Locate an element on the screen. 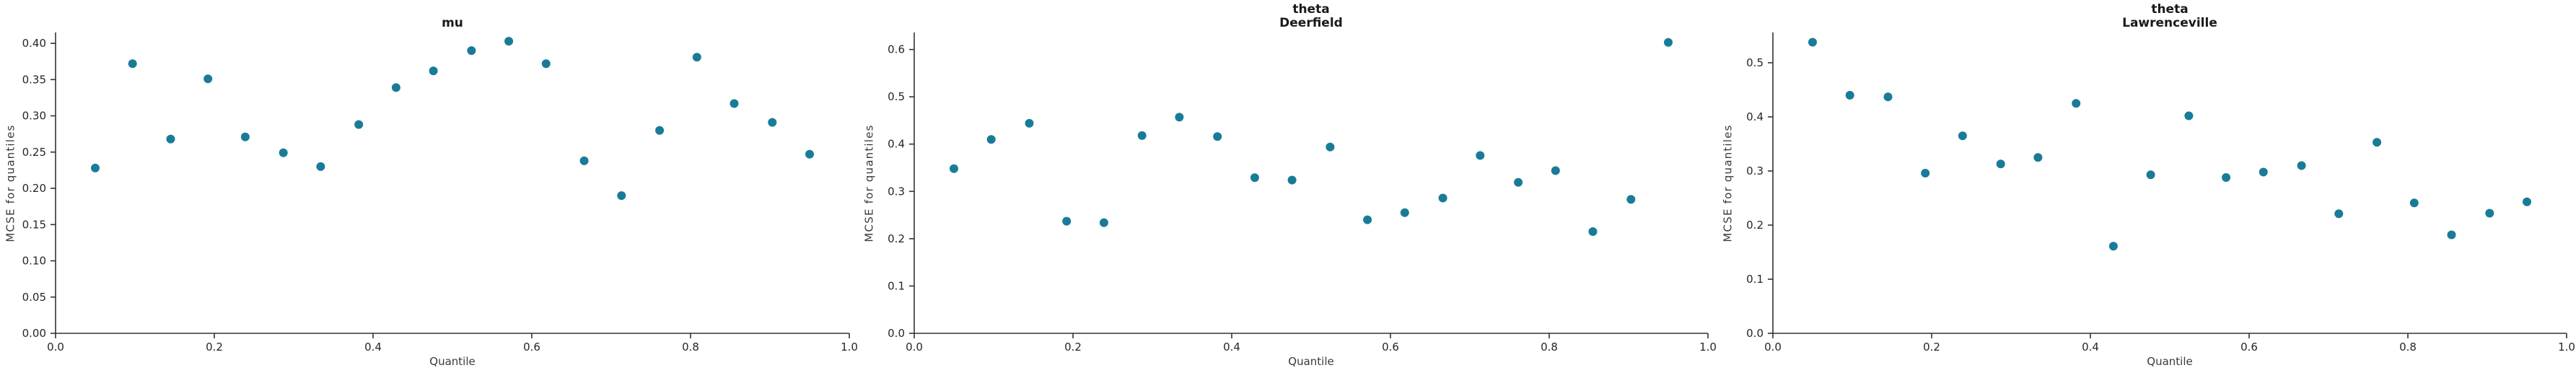  chart-subtitle: Deerfield is located at coordinates (1311, 23).